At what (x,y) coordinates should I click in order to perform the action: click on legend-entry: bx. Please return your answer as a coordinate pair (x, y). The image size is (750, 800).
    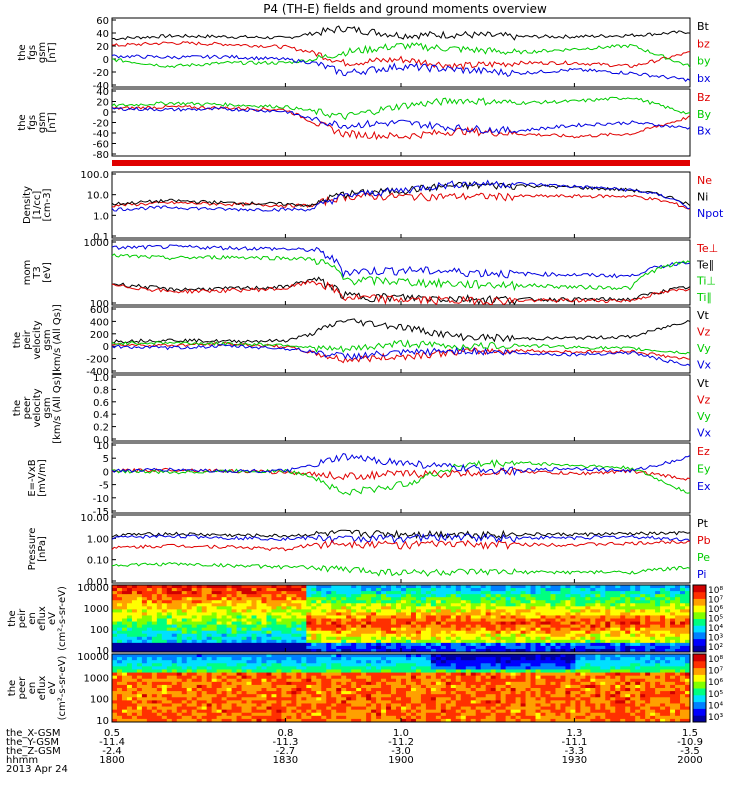
    Looking at the image, I should click on (704, 78).